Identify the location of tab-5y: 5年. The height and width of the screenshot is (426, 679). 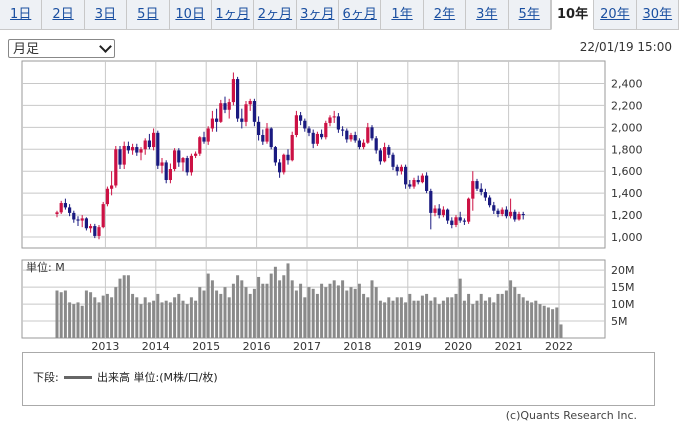
(529, 15).